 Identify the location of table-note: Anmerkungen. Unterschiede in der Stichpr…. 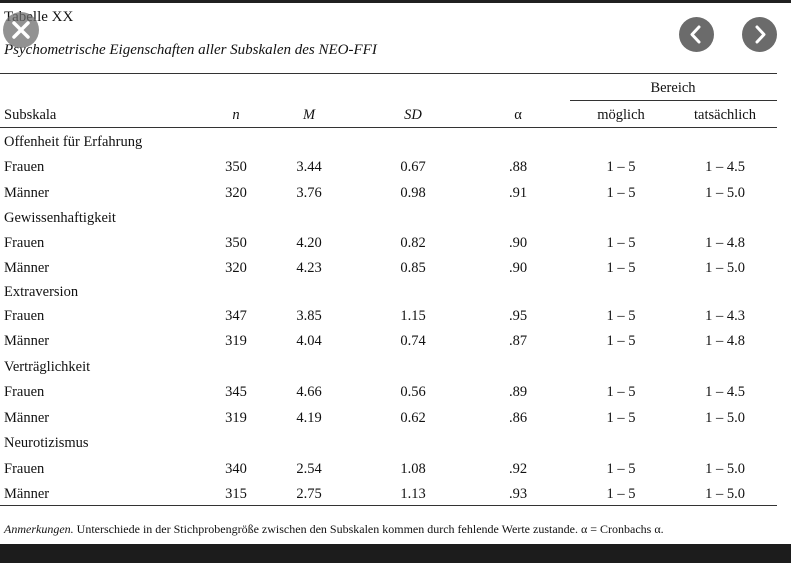
(334, 529).